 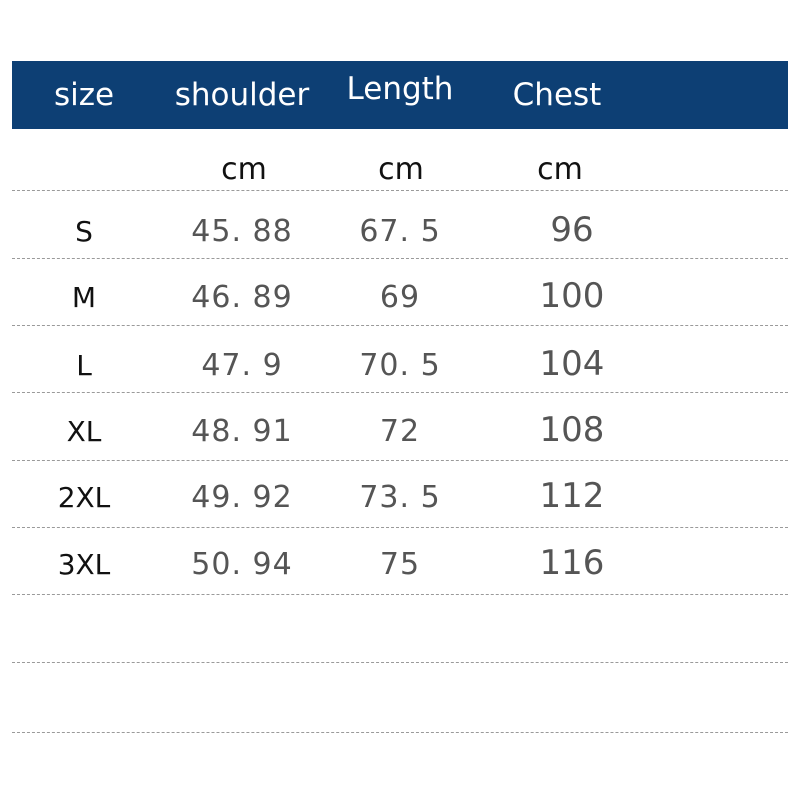 What do you see at coordinates (400, 365) in the screenshot?
I see `cell-length: 70. 5` at bounding box center [400, 365].